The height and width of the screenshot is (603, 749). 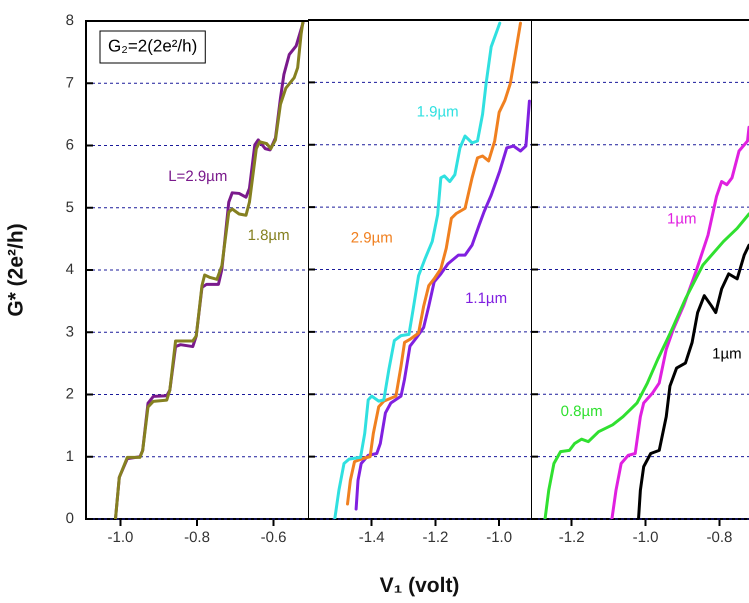 What do you see at coordinates (153, 46) in the screenshot?
I see `annotation: G₂=2(2e²/h)` at bounding box center [153, 46].